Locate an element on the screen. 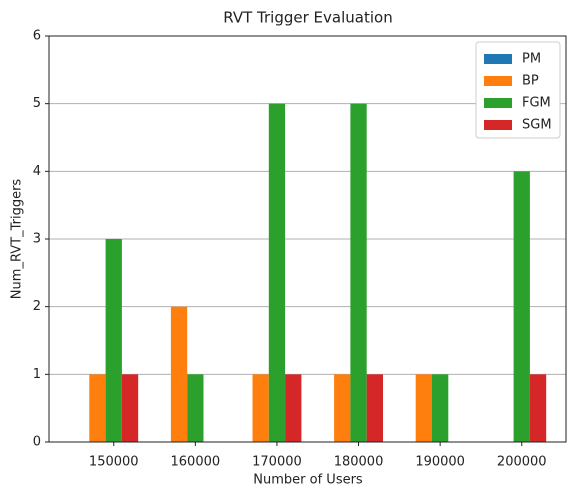 This screenshot has width=567, height=486. y-tick-label: 4 is located at coordinates (37, 171).